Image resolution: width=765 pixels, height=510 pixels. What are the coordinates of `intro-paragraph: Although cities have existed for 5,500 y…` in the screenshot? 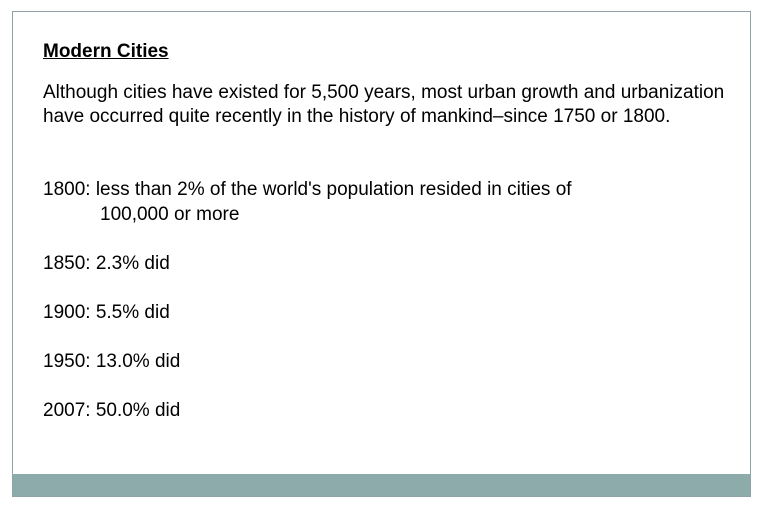 It's located at (384, 104).